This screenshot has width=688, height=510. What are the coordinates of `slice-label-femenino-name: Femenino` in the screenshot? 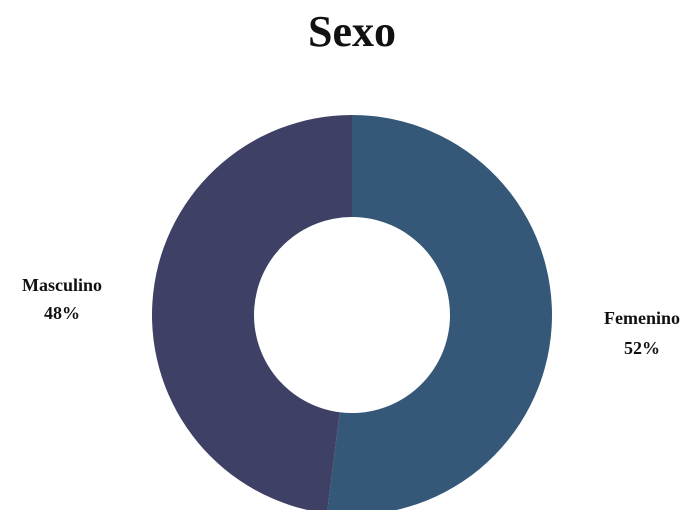 It's located at (642, 318).